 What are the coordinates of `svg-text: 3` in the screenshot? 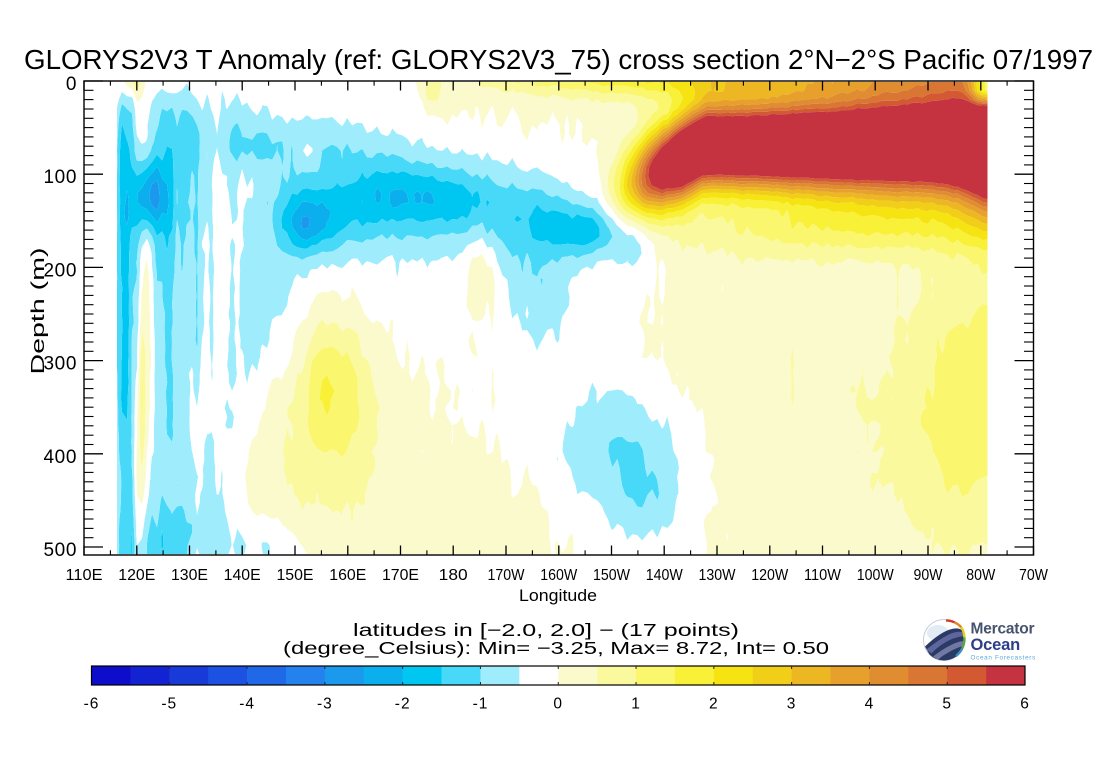 It's located at (792, 704).